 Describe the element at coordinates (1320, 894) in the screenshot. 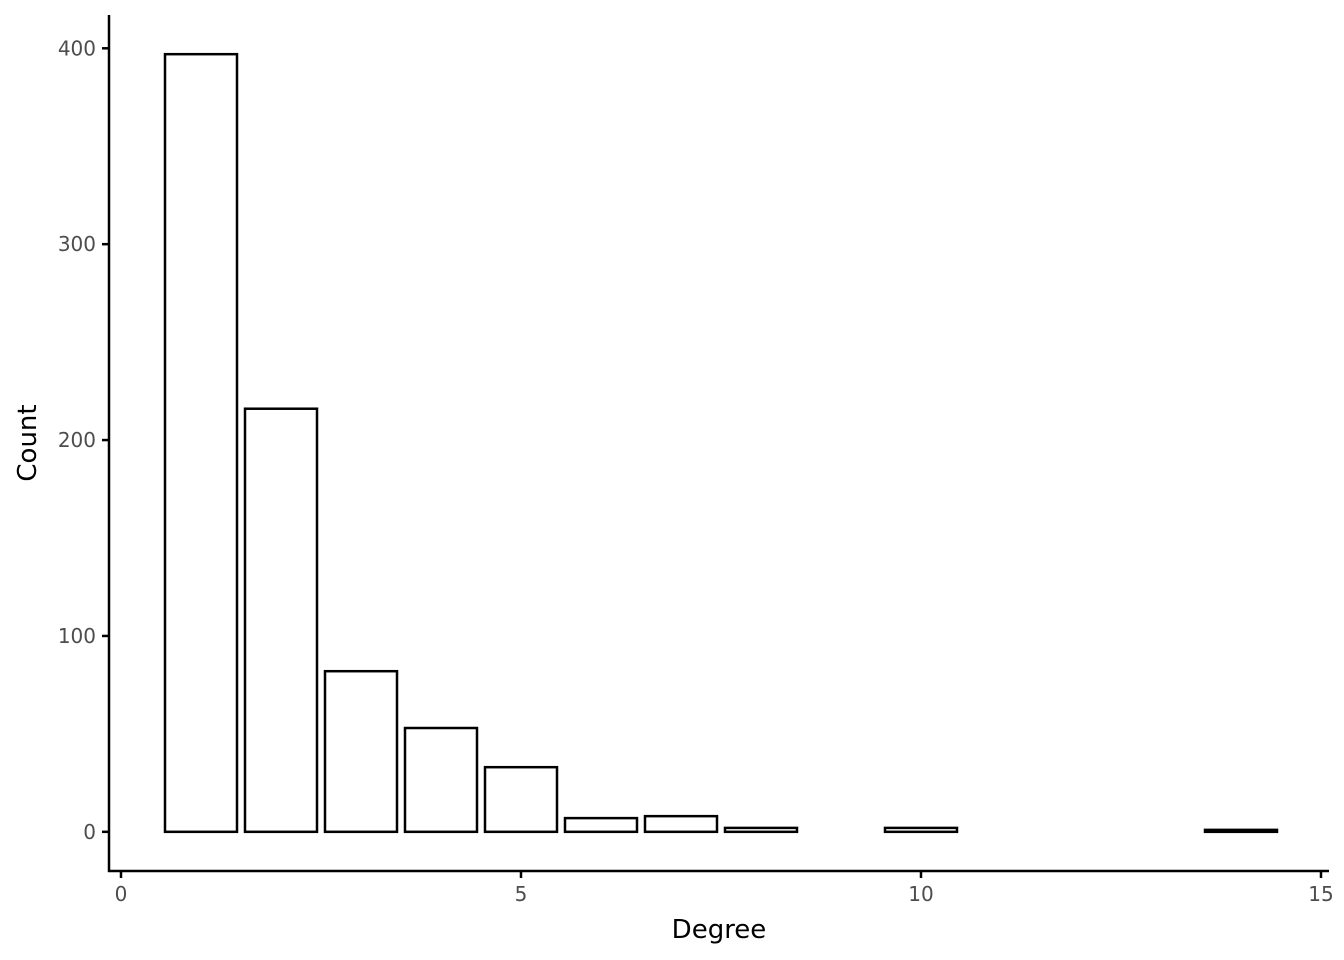

I see `x-tick-label: 15` at that location.